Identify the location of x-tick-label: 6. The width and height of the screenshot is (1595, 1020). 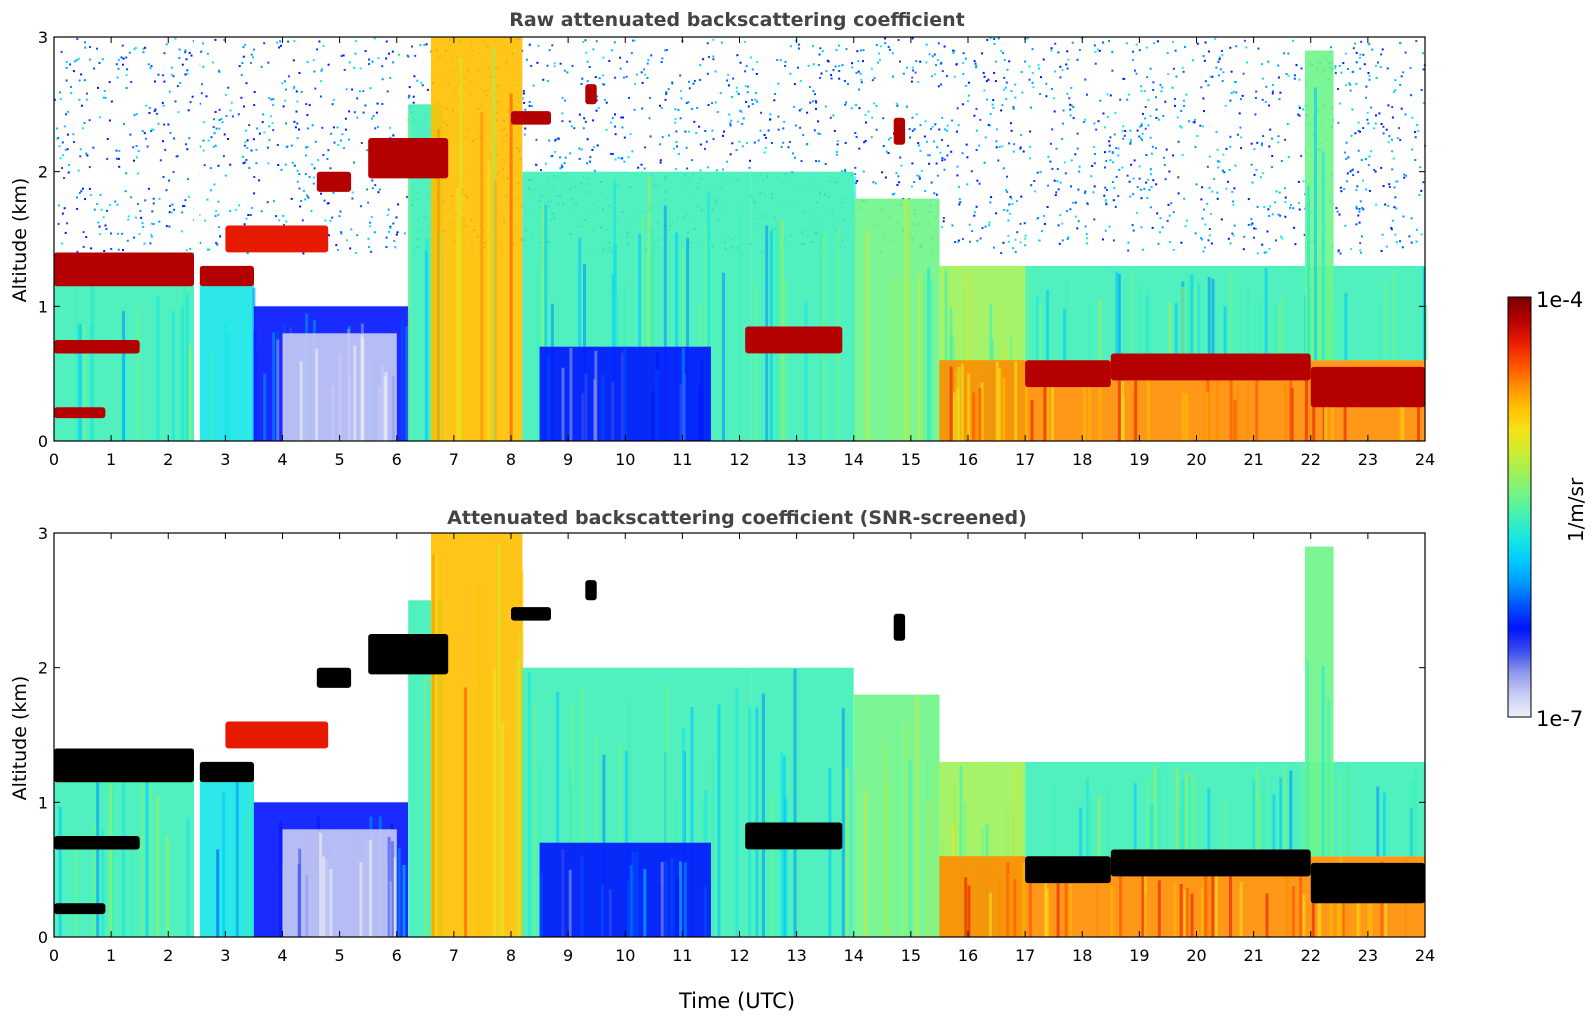
(397, 955).